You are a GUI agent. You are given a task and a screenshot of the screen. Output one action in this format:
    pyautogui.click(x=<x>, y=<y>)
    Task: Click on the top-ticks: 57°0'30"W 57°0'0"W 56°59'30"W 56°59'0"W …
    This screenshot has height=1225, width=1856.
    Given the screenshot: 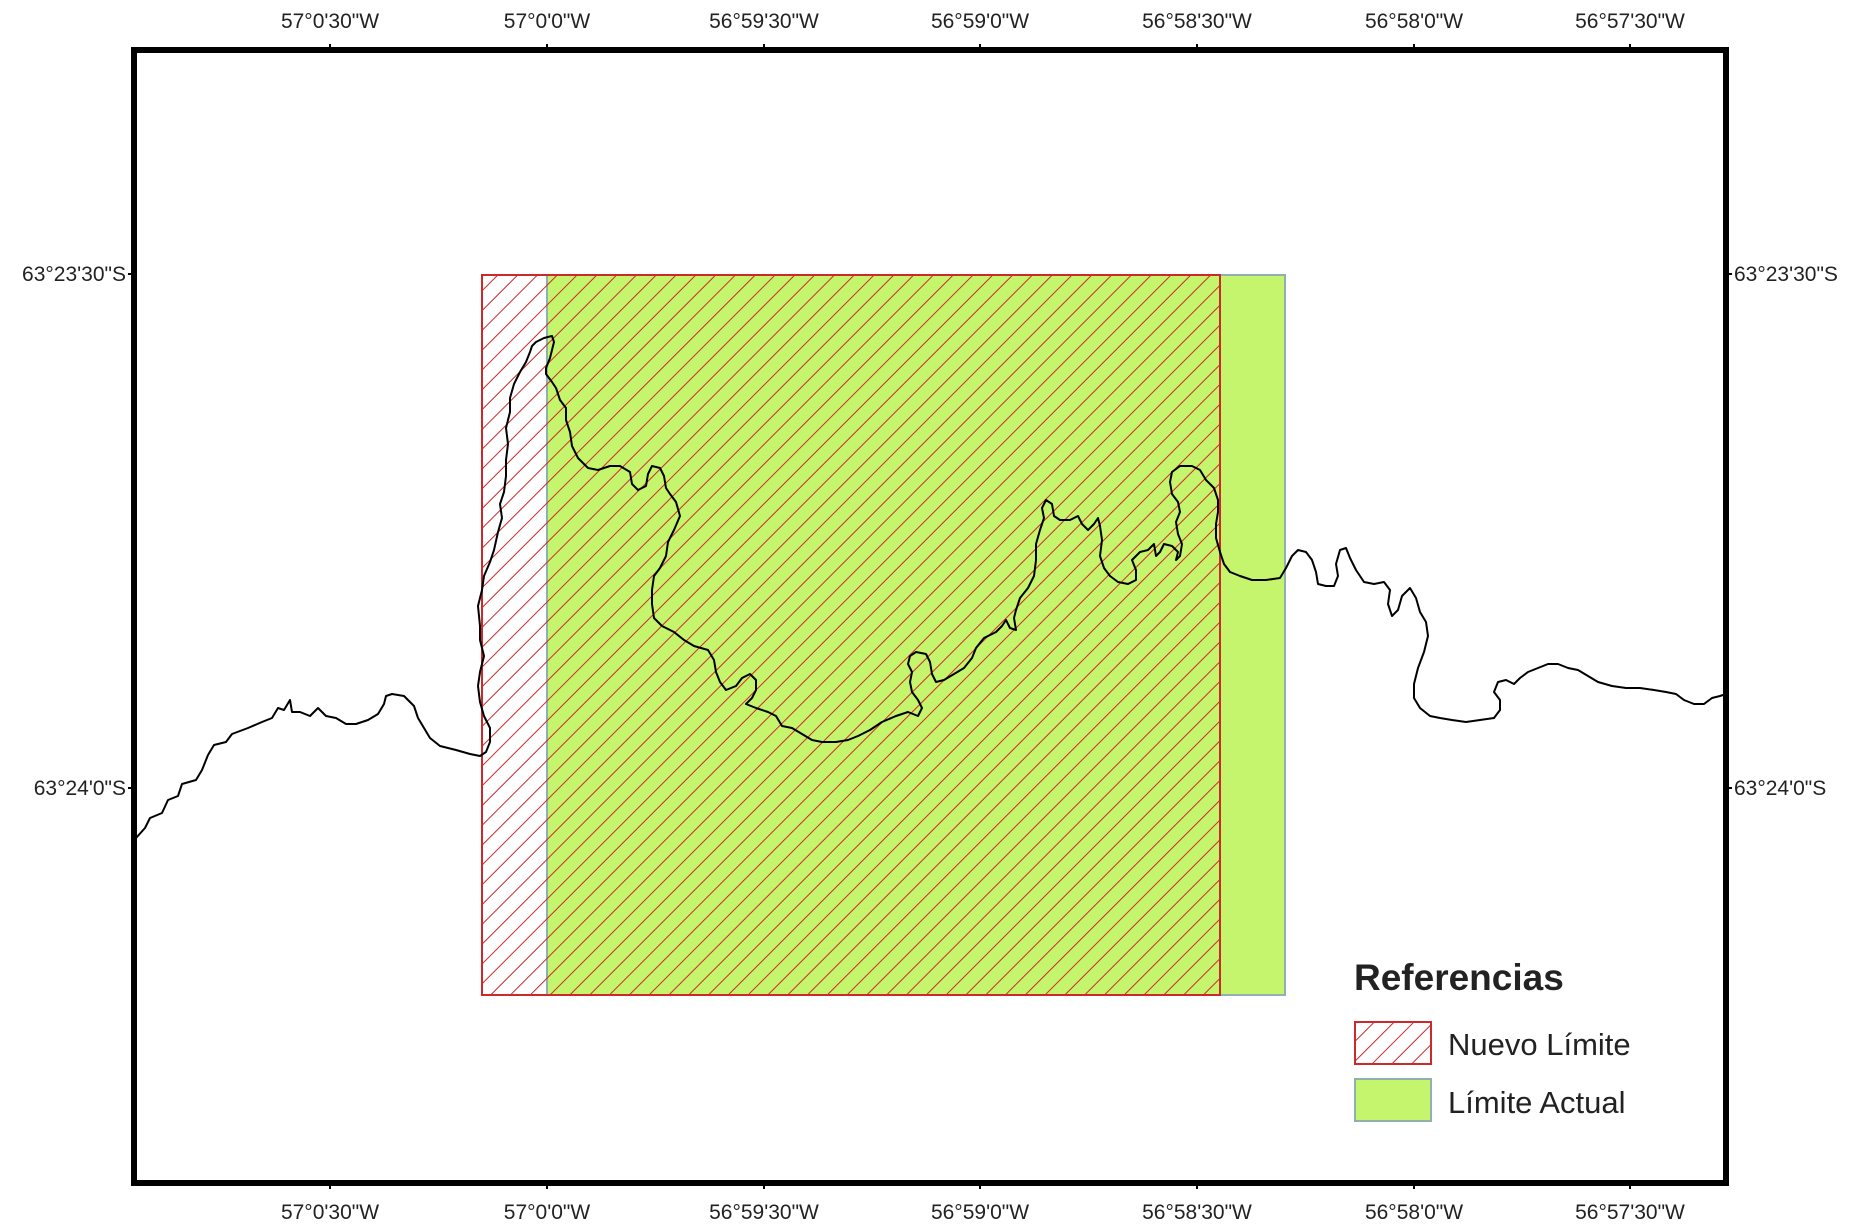 What is the action you would take?
    pyautogui.click(x=983, y=30)
    